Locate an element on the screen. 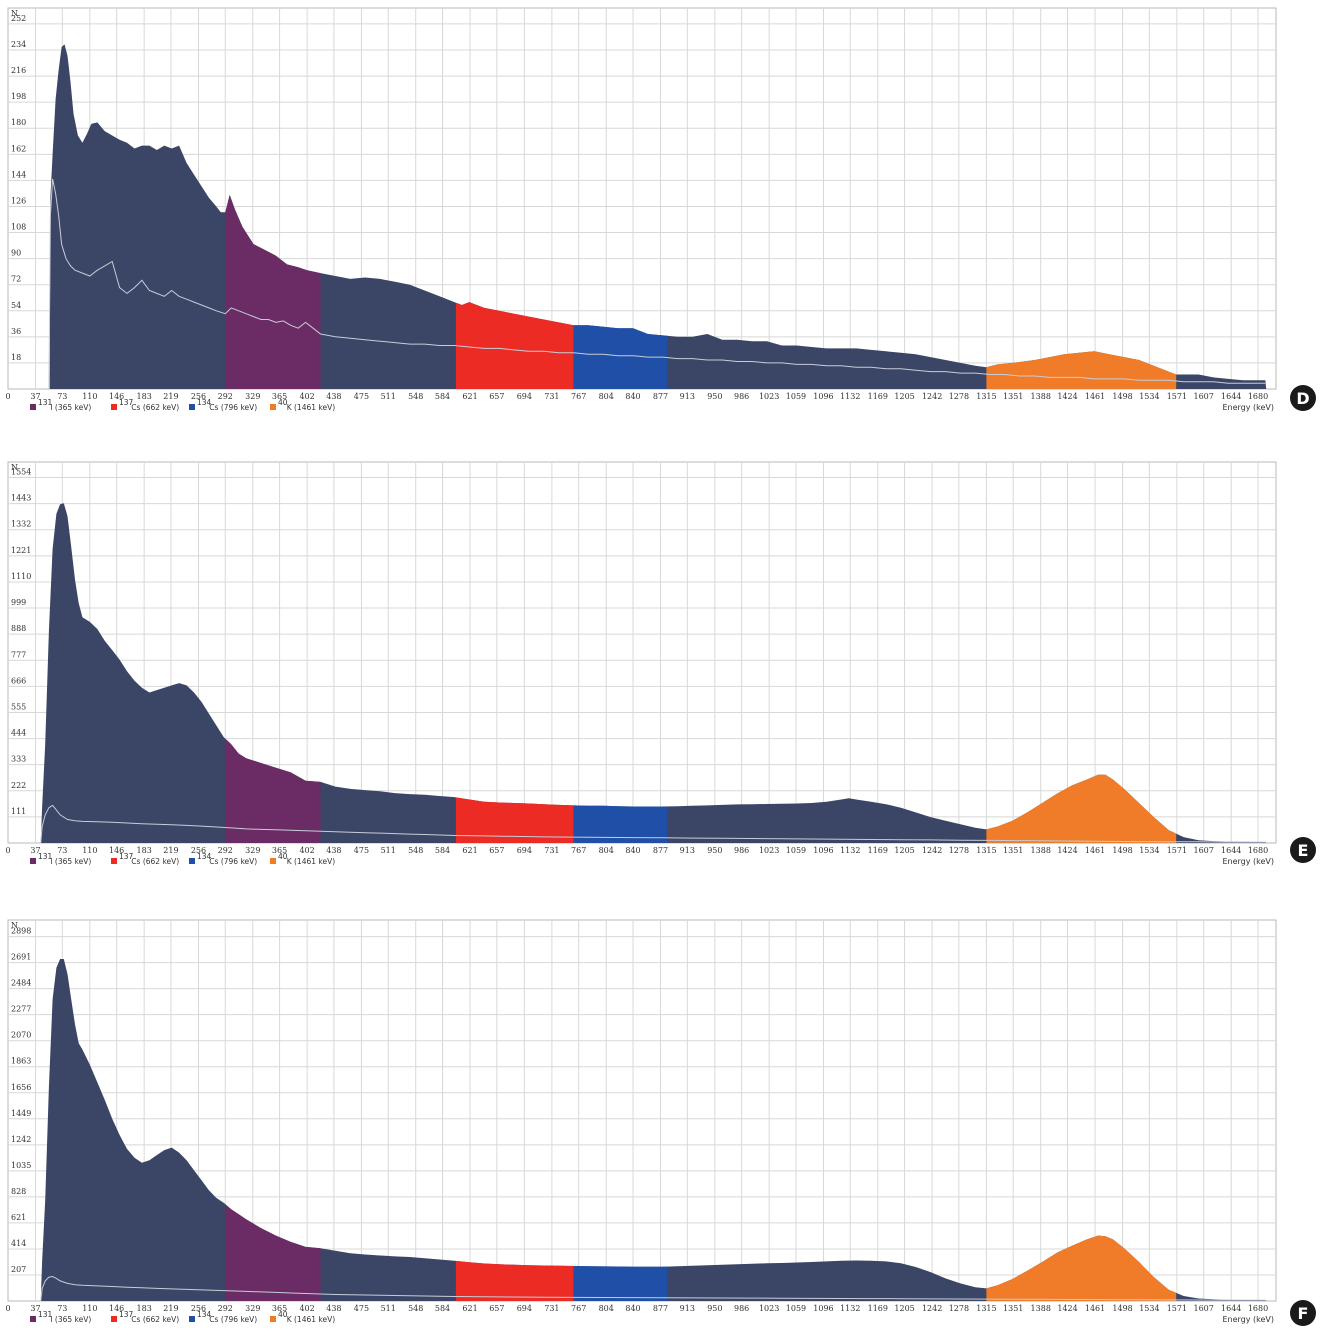  x-tick-label: 475 is located at coordinates (361, 396).